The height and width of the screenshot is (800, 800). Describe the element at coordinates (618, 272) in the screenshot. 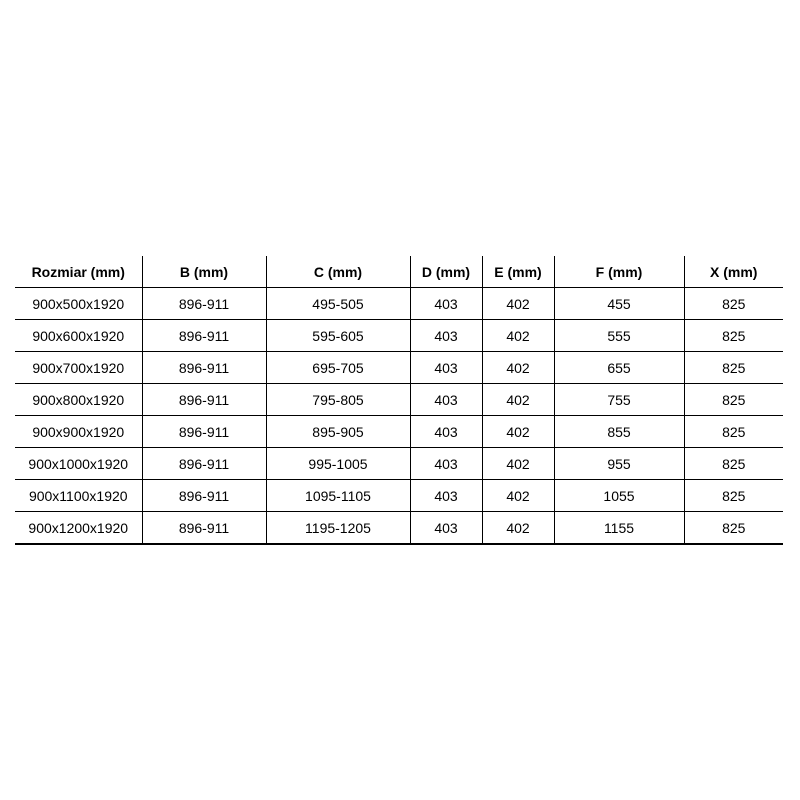

I see `column-header: F (mm)` at that location.